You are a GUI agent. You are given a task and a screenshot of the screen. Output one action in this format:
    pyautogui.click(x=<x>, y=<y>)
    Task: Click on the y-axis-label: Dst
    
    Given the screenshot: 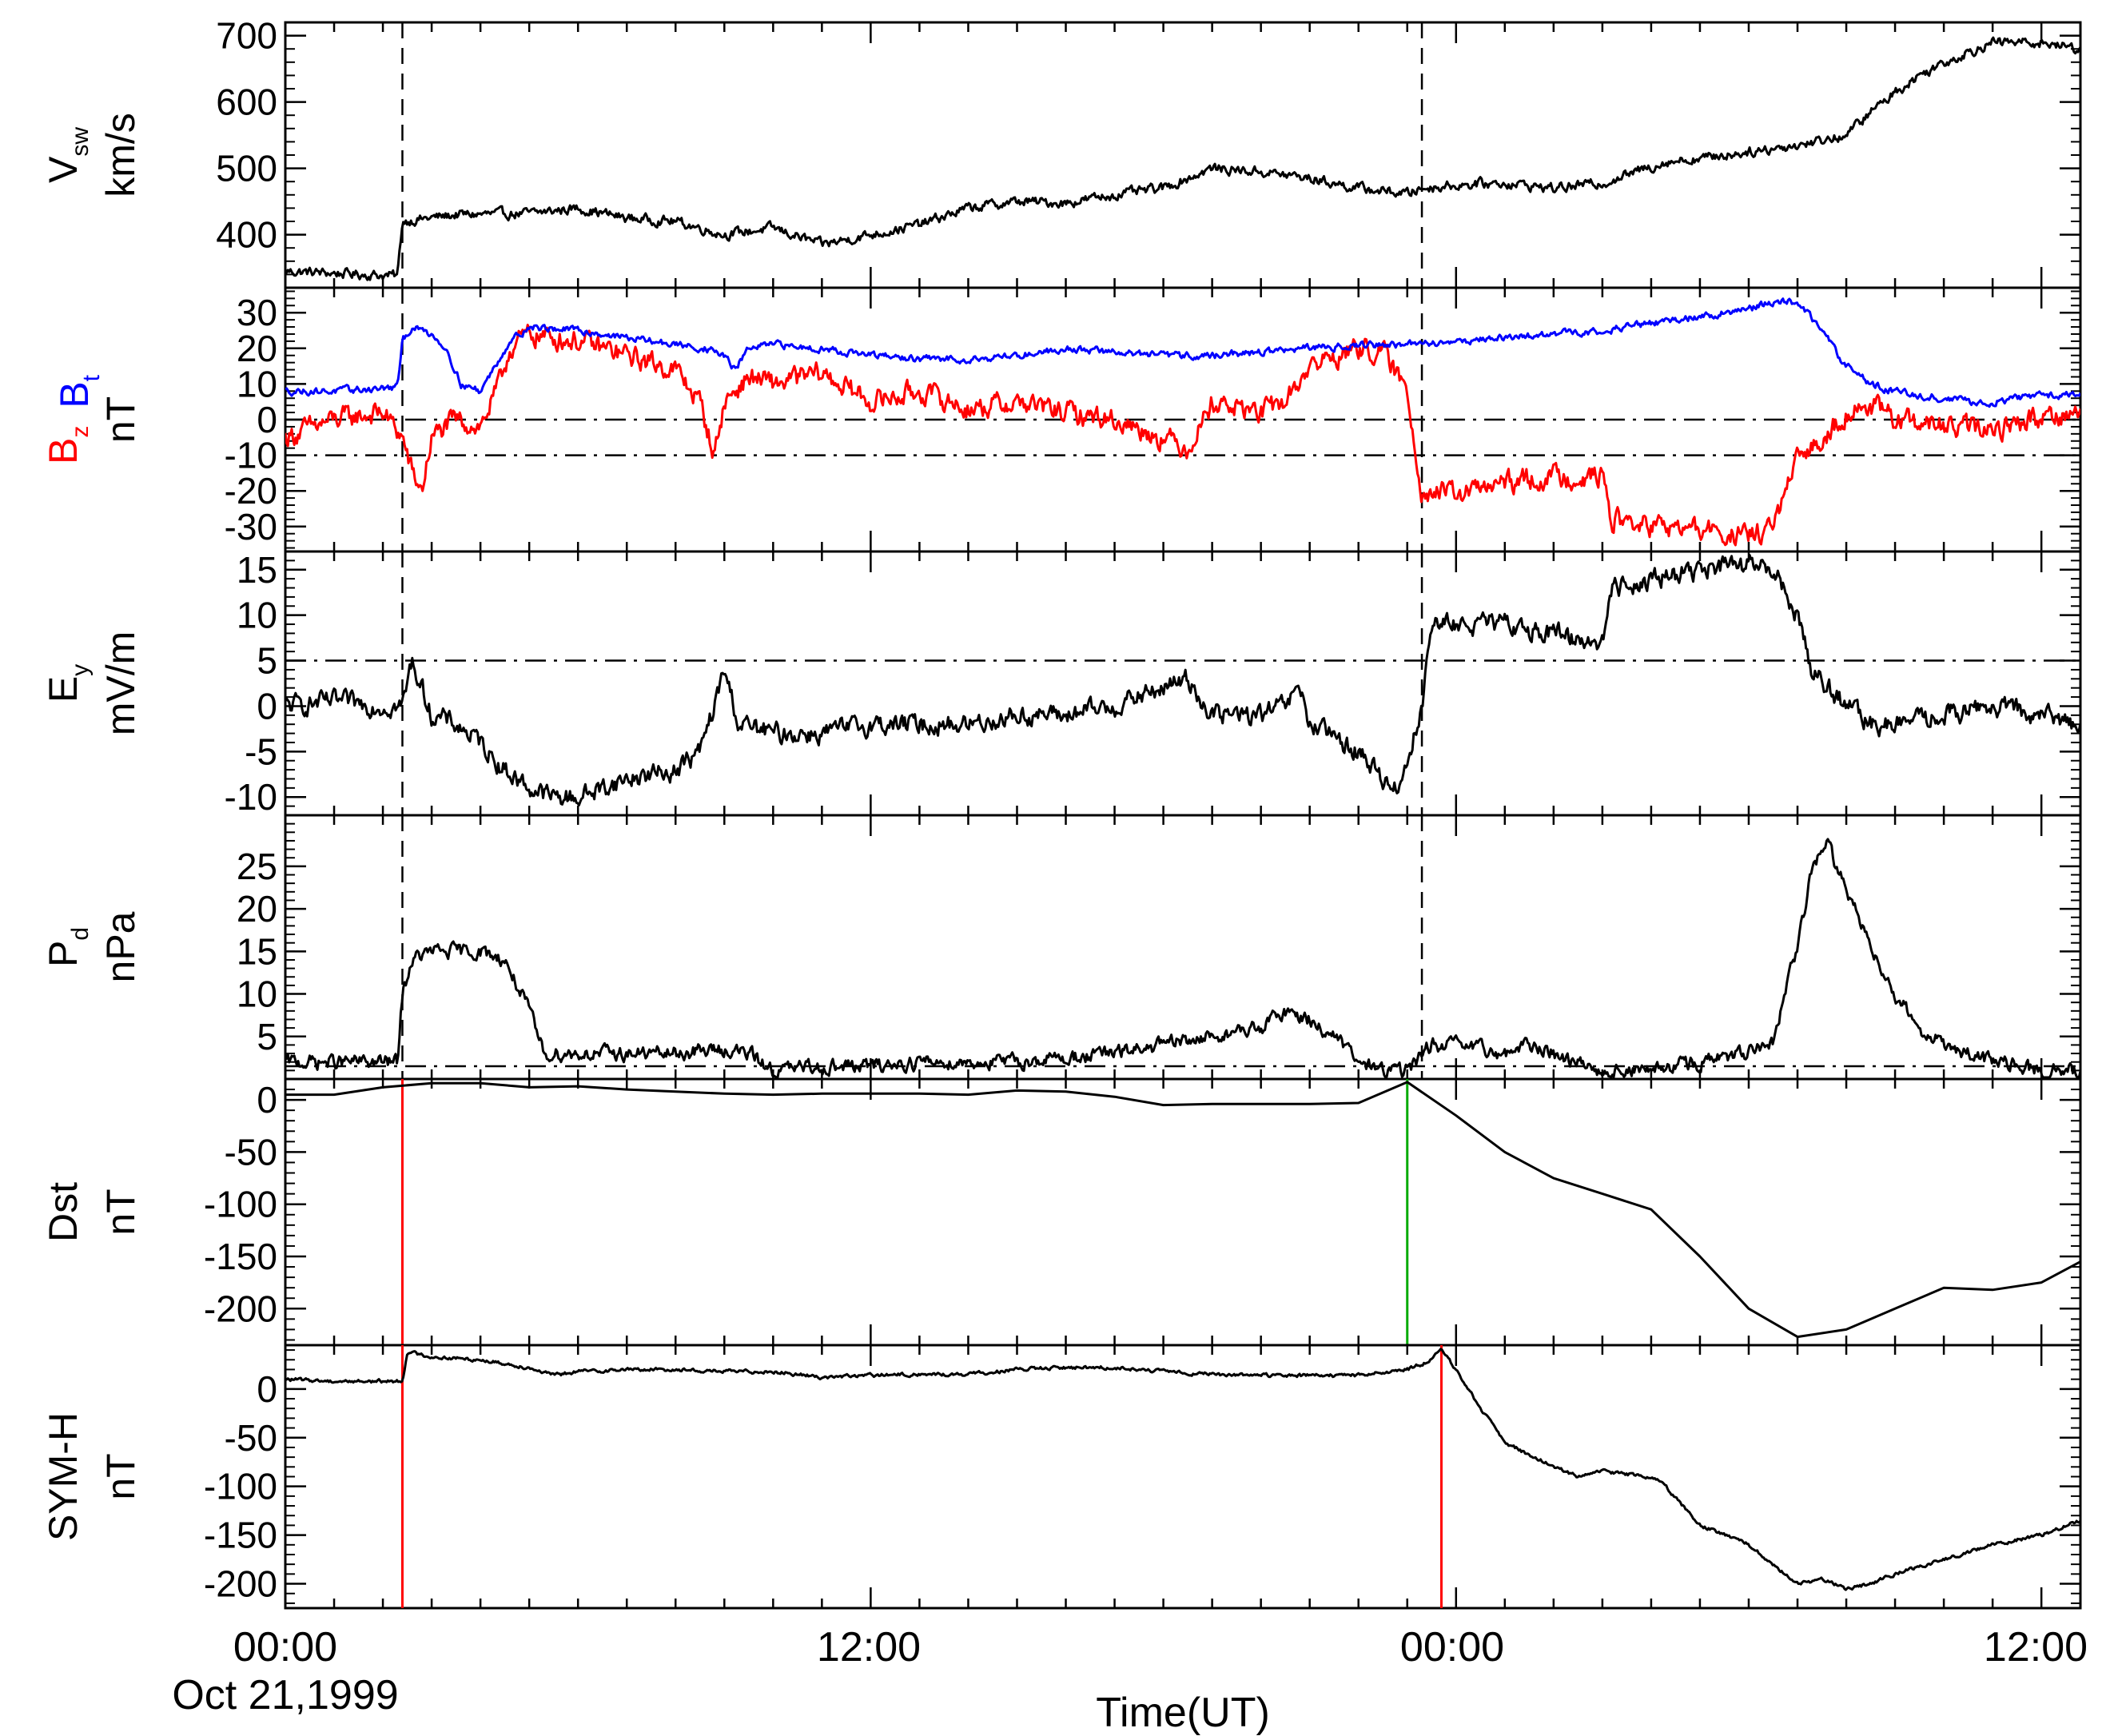 What is the action you would take?
    pyautogui.click(x=63, y=1212)
    